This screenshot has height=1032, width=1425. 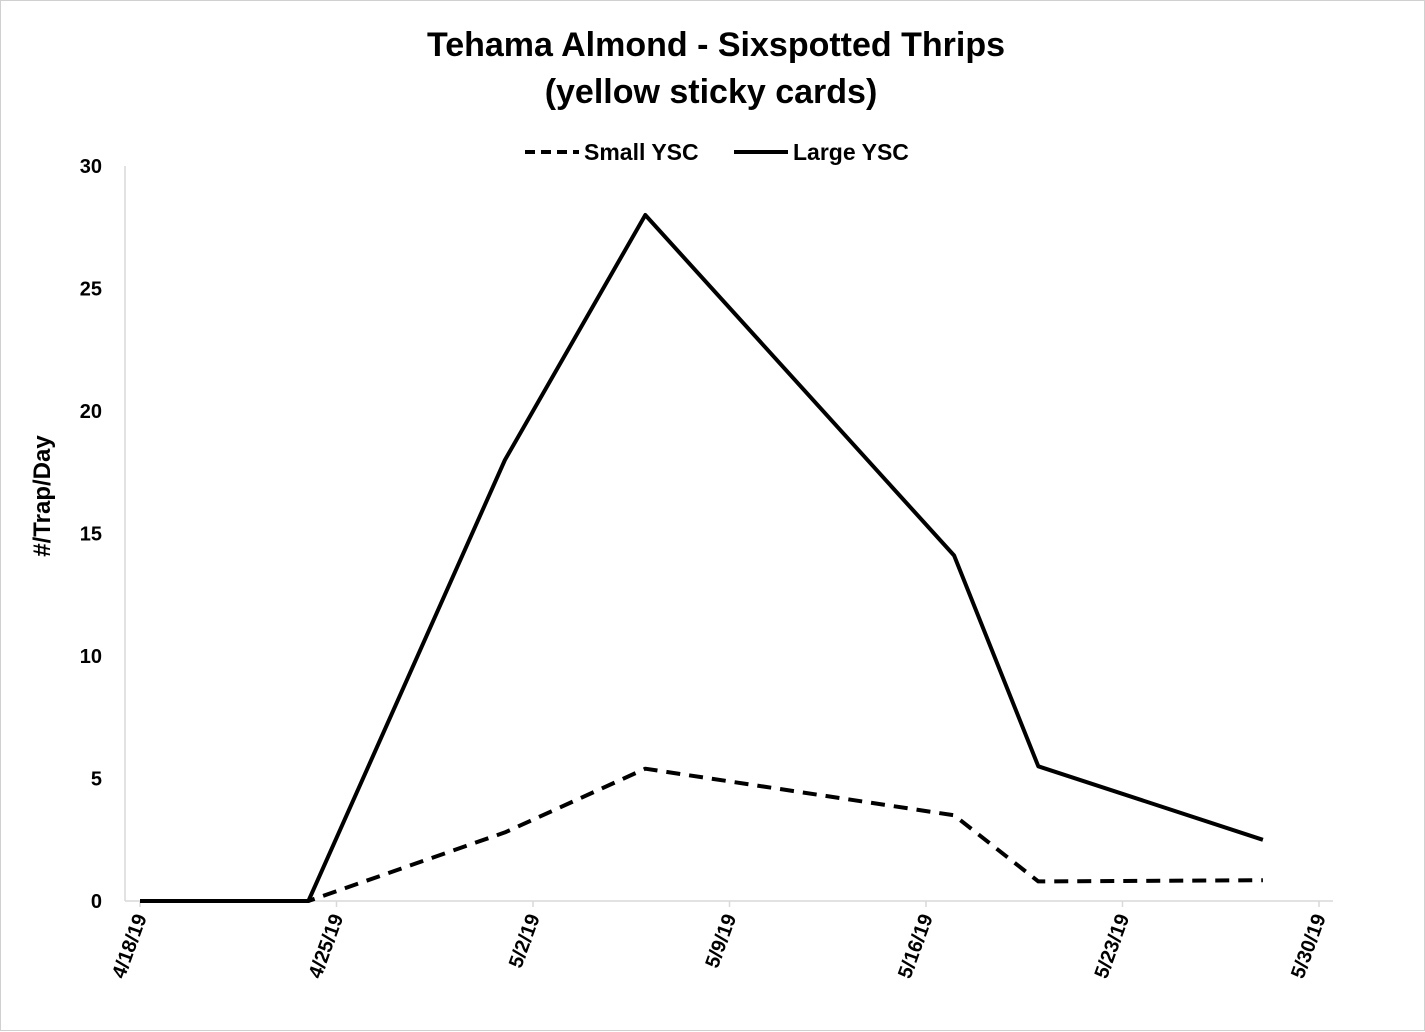 I want to click on legend-label: Small YSC, so click(x=641, y=152).